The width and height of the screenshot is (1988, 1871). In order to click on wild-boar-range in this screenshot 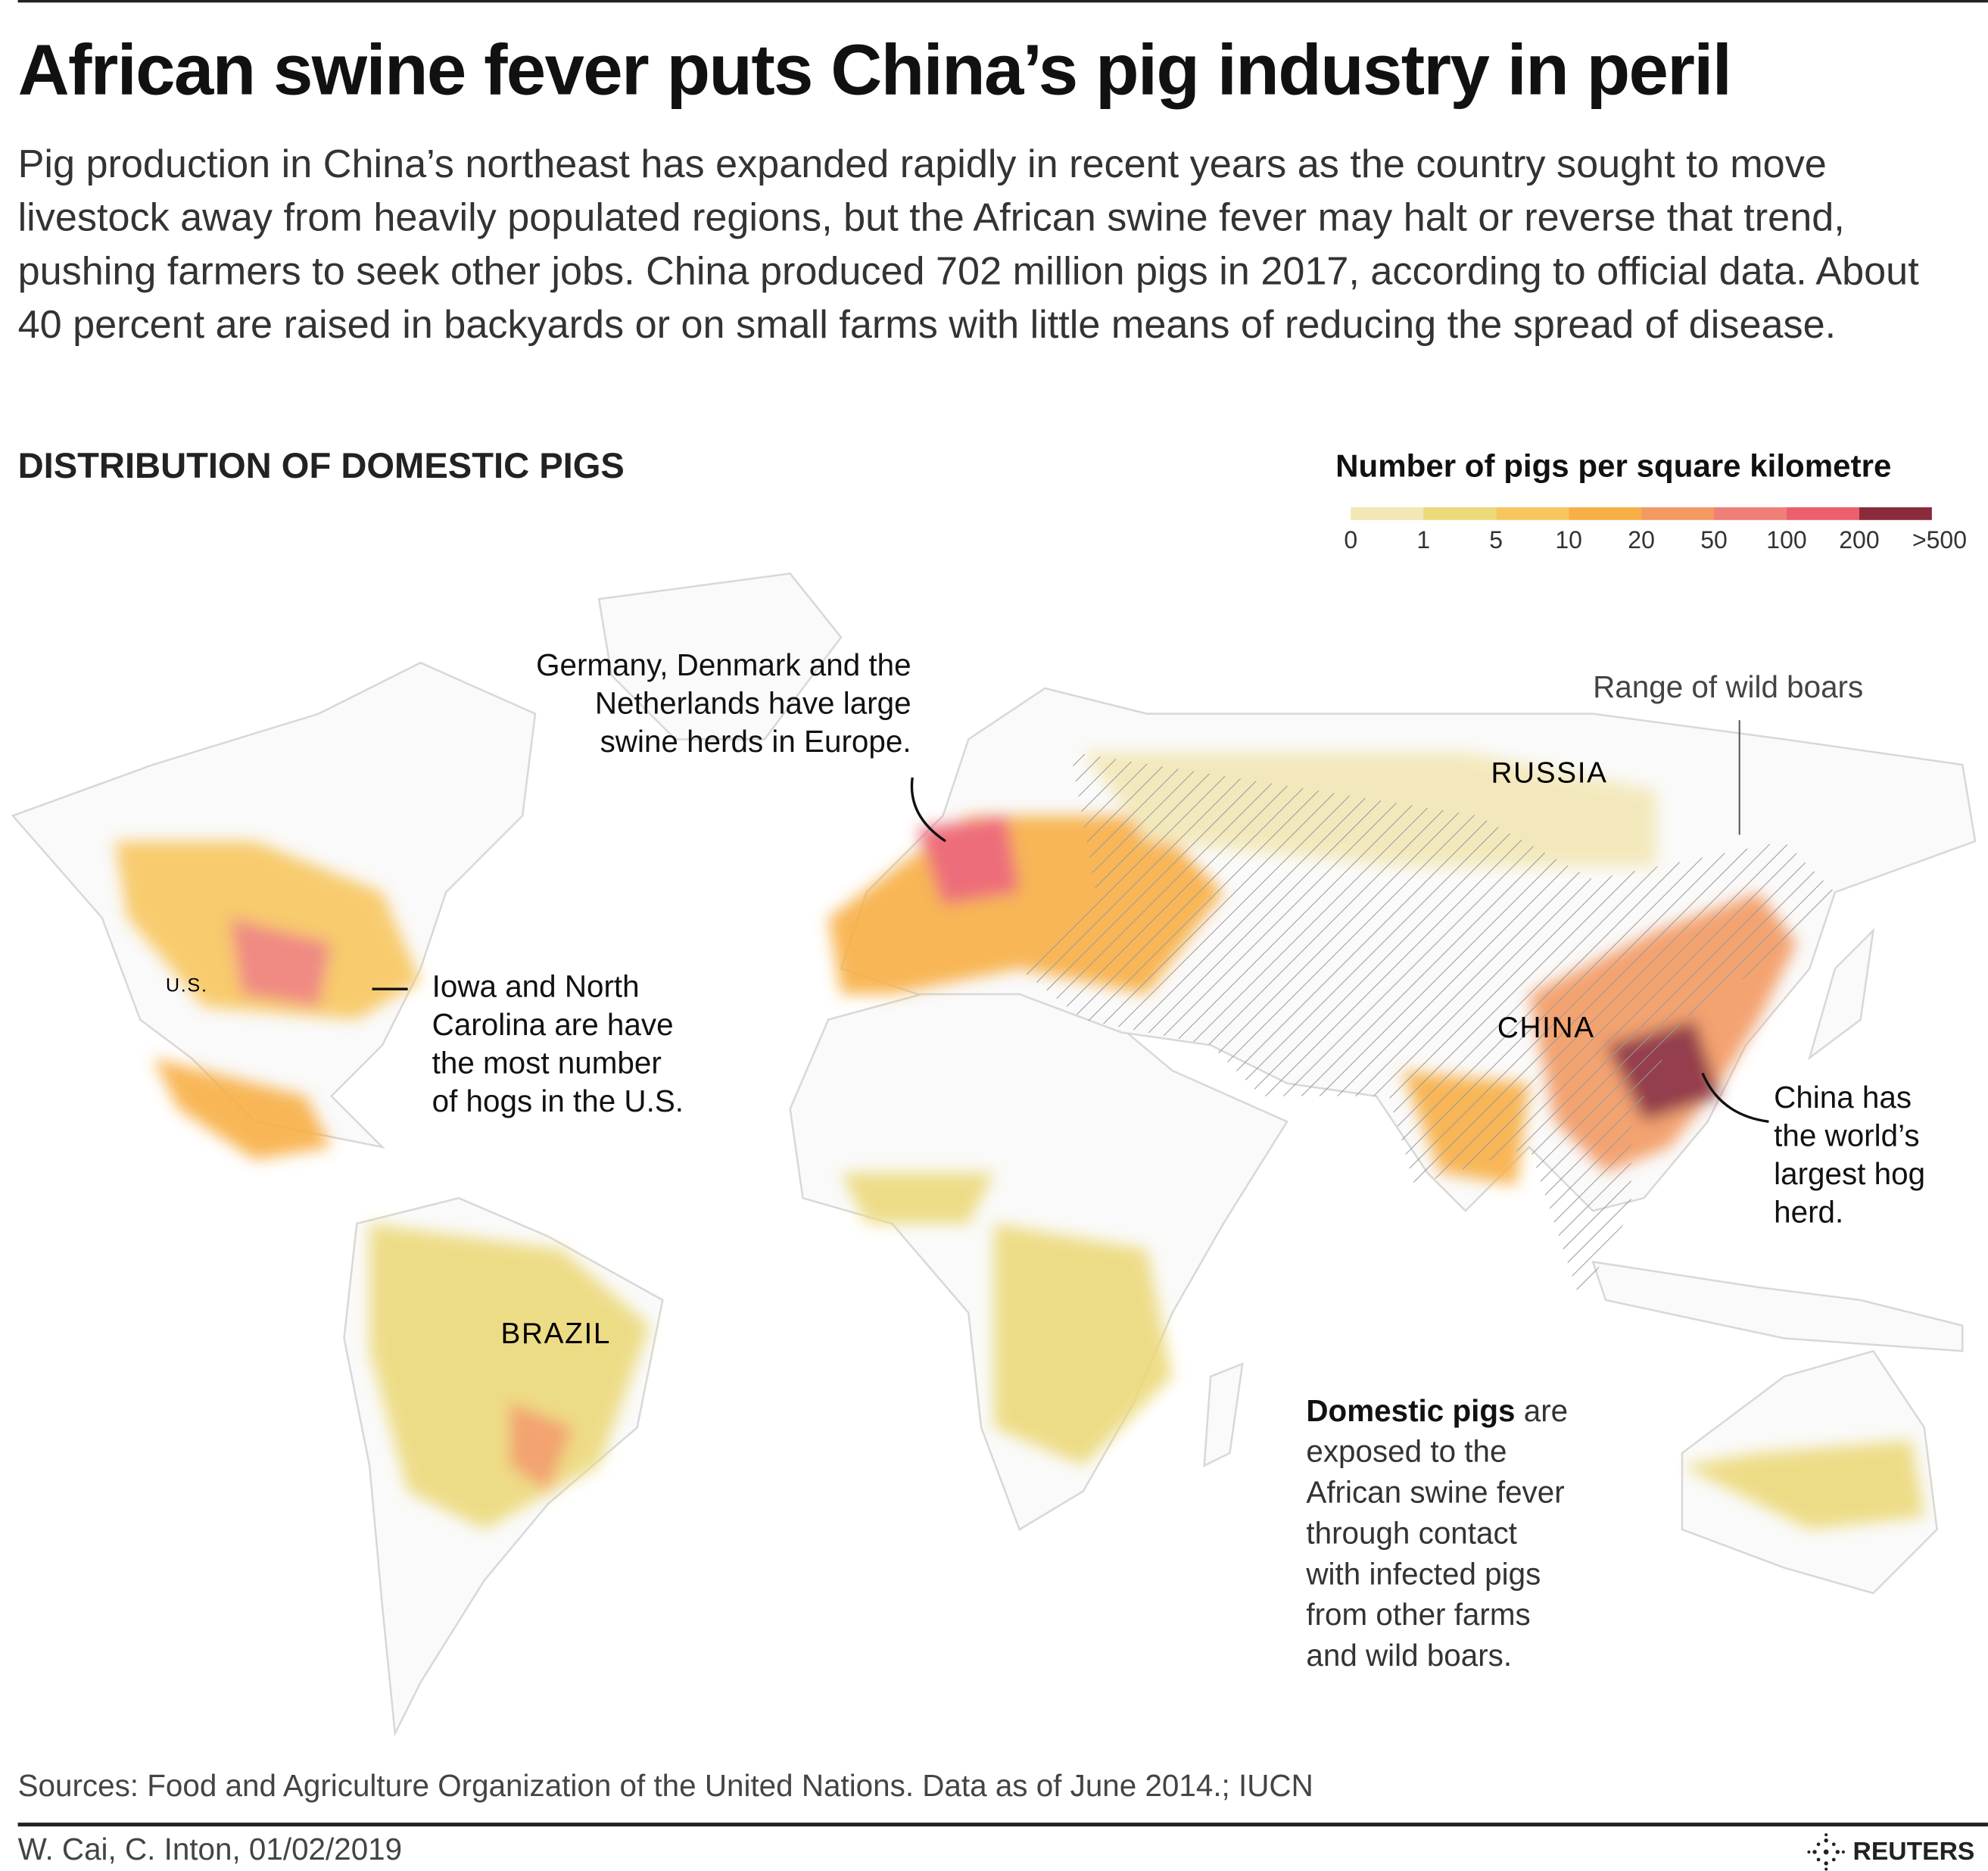, I will do `click(1427, 1026)`.